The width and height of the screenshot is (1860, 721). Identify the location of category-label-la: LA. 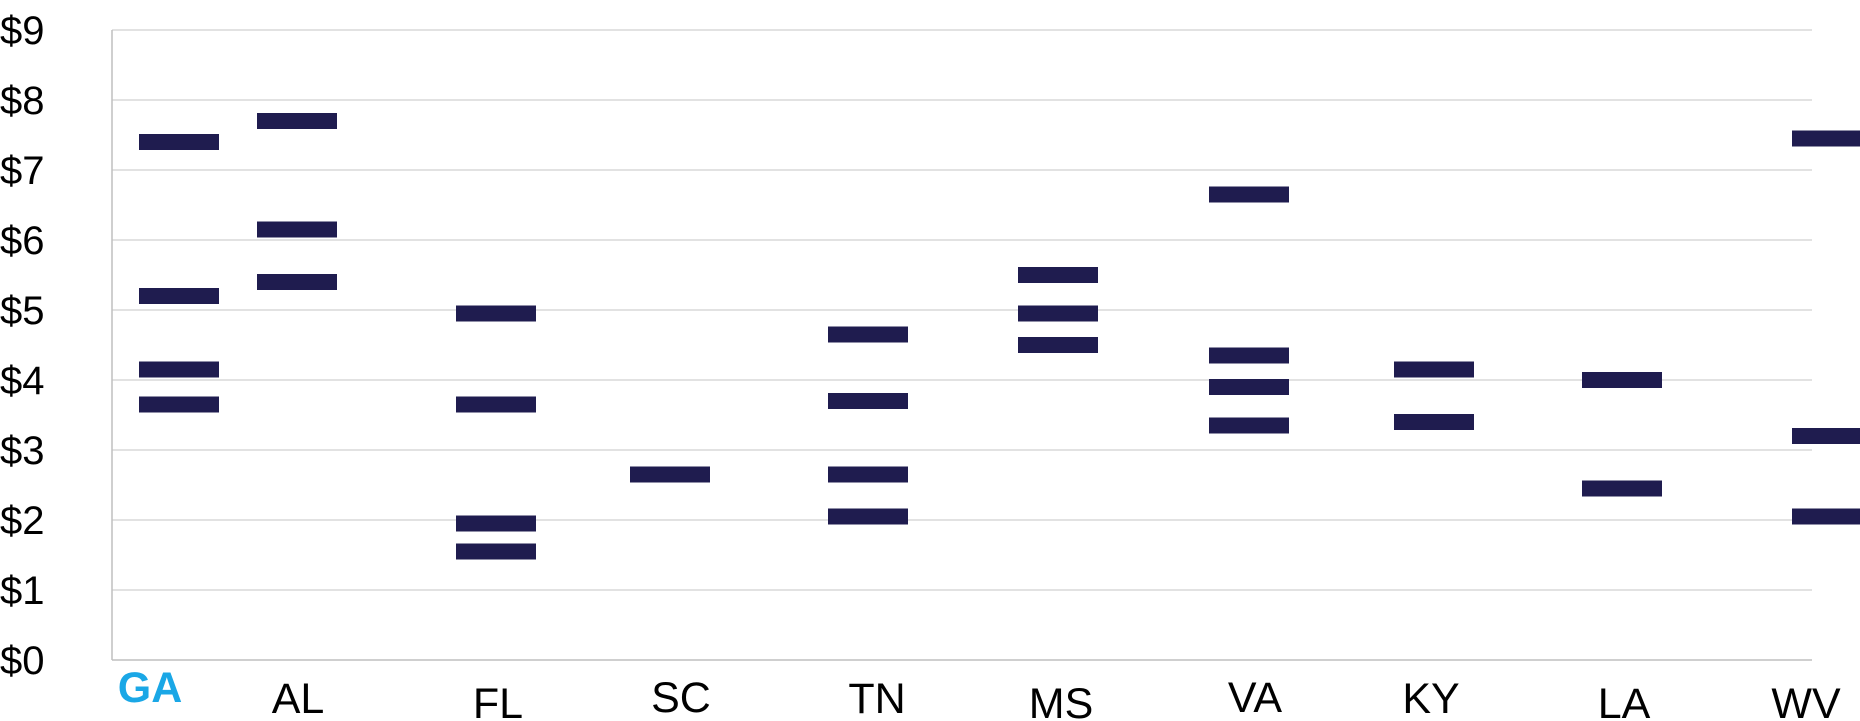
(1624, 700).